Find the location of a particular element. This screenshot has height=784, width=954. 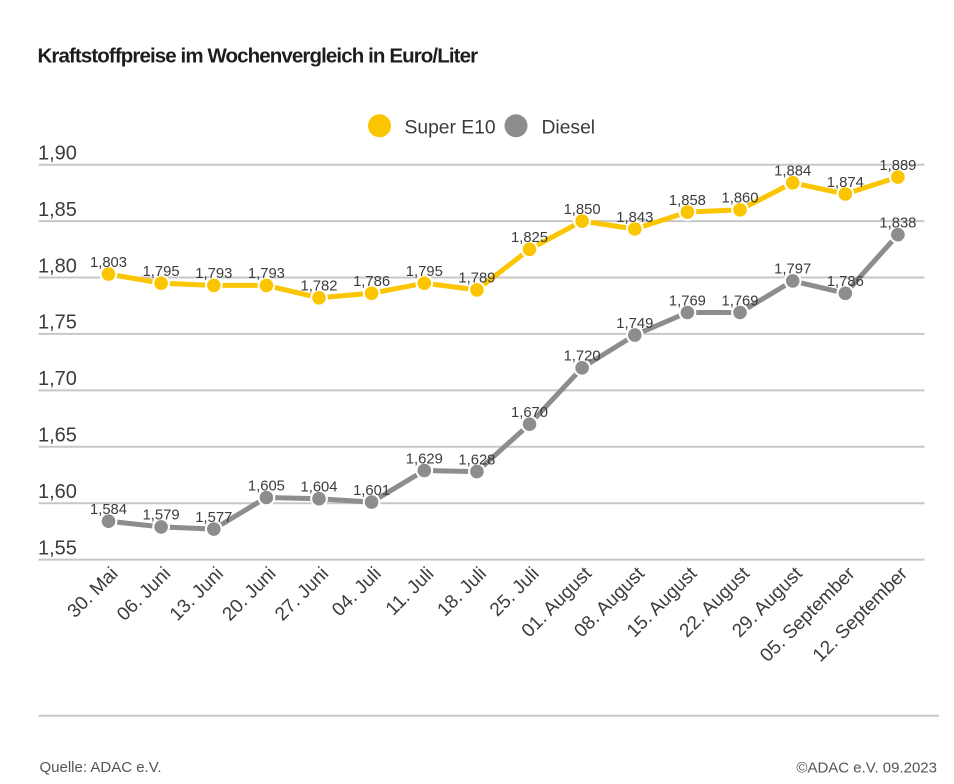

svg-text: Diesel is located at coordinates (569, 127).